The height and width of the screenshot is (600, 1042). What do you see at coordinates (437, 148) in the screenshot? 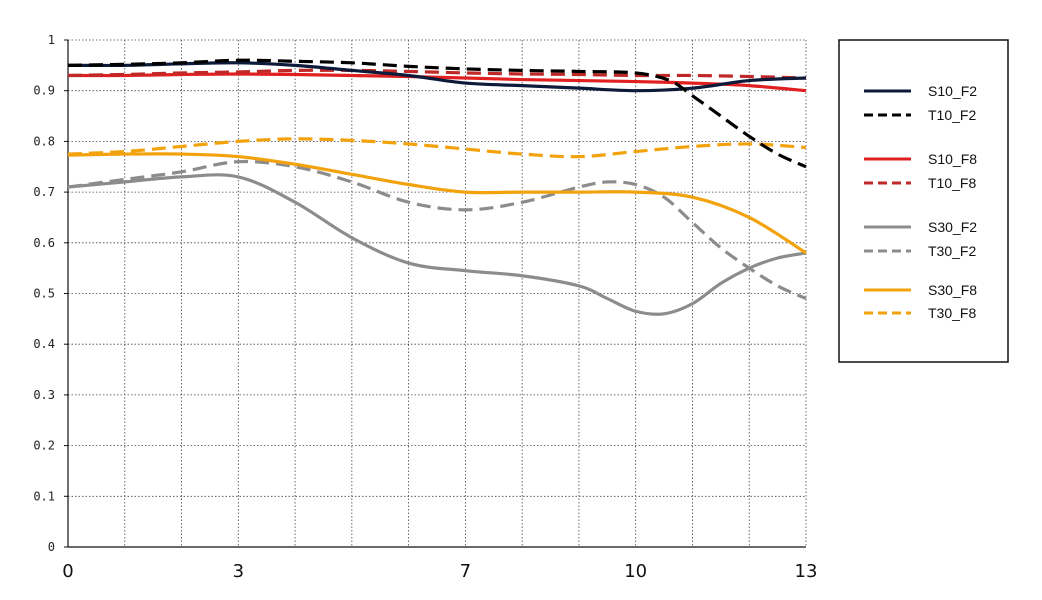
I see `series-line-t30-f8` at bounding box center [437, 148].